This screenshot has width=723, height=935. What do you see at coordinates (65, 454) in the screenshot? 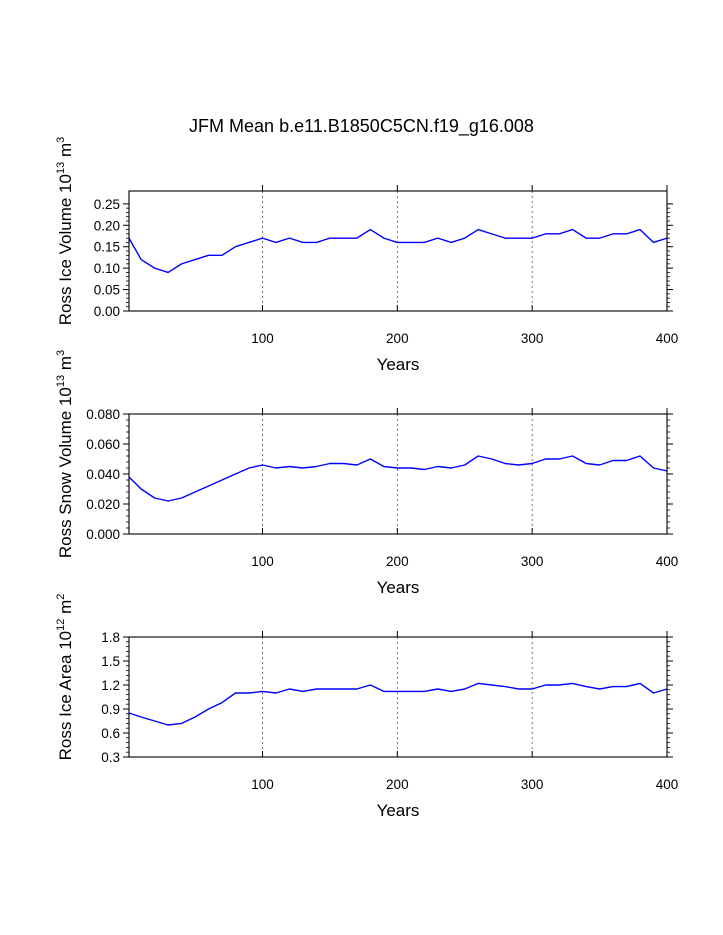
I see `y-axis-title: Ross Snow Volume 1013 m3` at bounding box center [65, 454].